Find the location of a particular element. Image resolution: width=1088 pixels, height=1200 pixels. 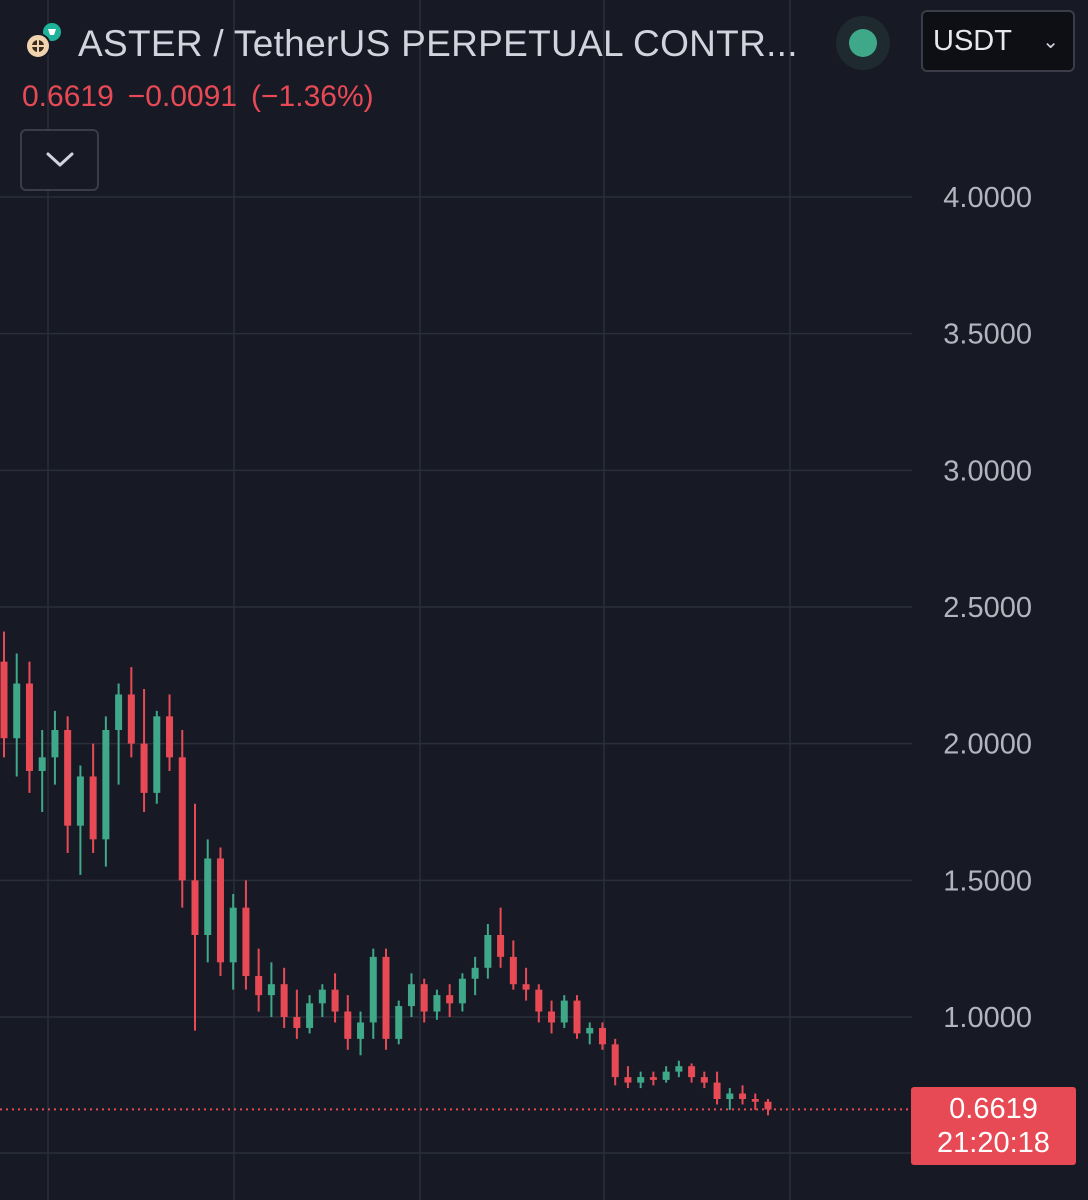

y-tick-label: 2.0000 is located at coordinates (987, 745).